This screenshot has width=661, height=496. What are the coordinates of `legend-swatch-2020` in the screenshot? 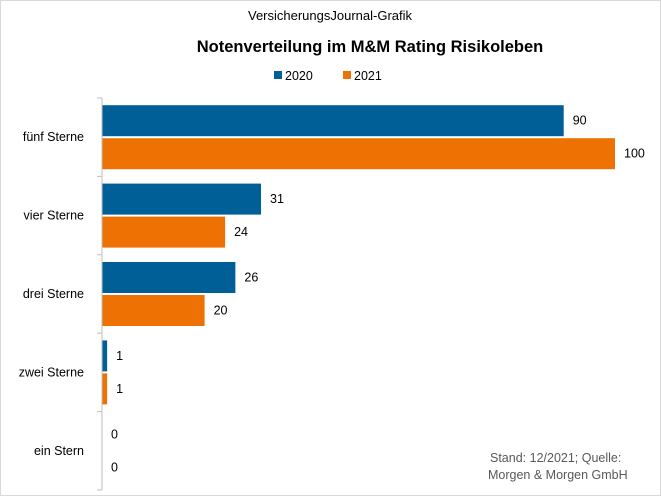 It's located at (278, 75).